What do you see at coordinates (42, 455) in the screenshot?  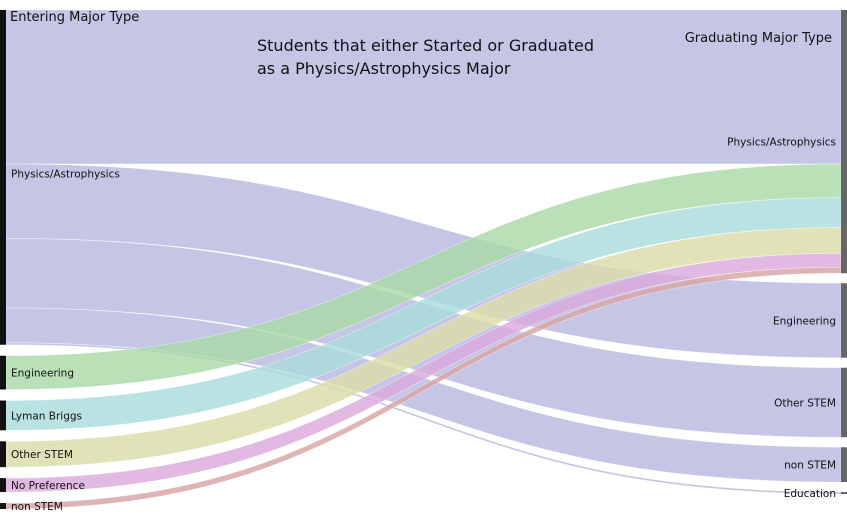 I see `source-label-other-stem: Other STEM` at bounding box center [42, 455].